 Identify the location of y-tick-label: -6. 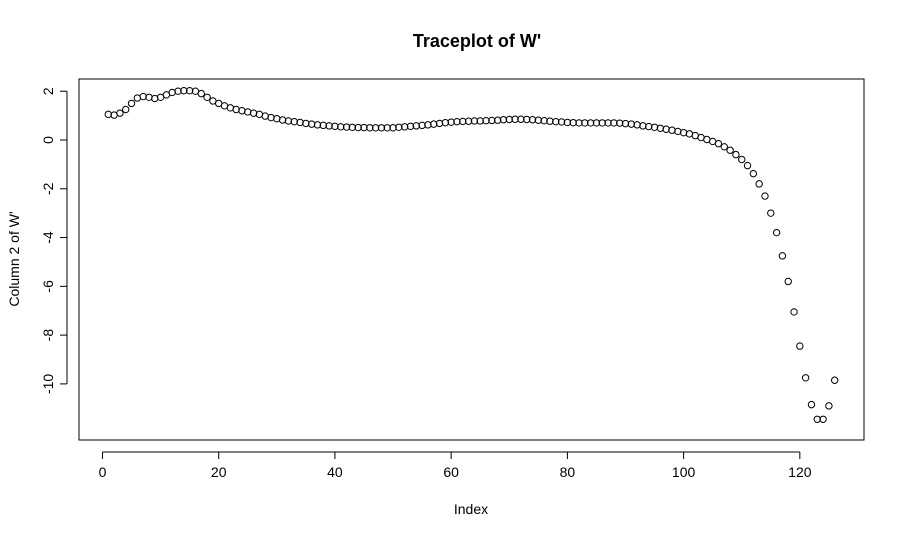
(48, 286).